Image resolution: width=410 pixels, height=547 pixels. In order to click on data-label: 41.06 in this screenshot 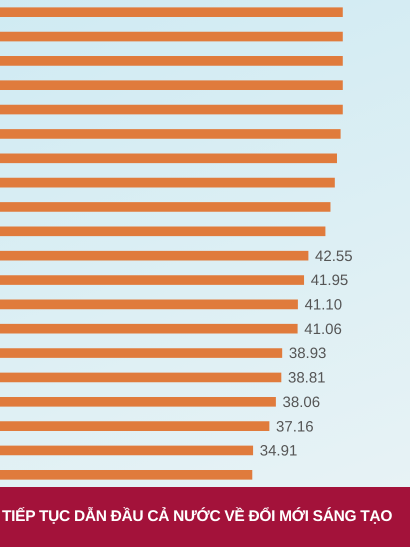, I will do `click(323, 329)`.